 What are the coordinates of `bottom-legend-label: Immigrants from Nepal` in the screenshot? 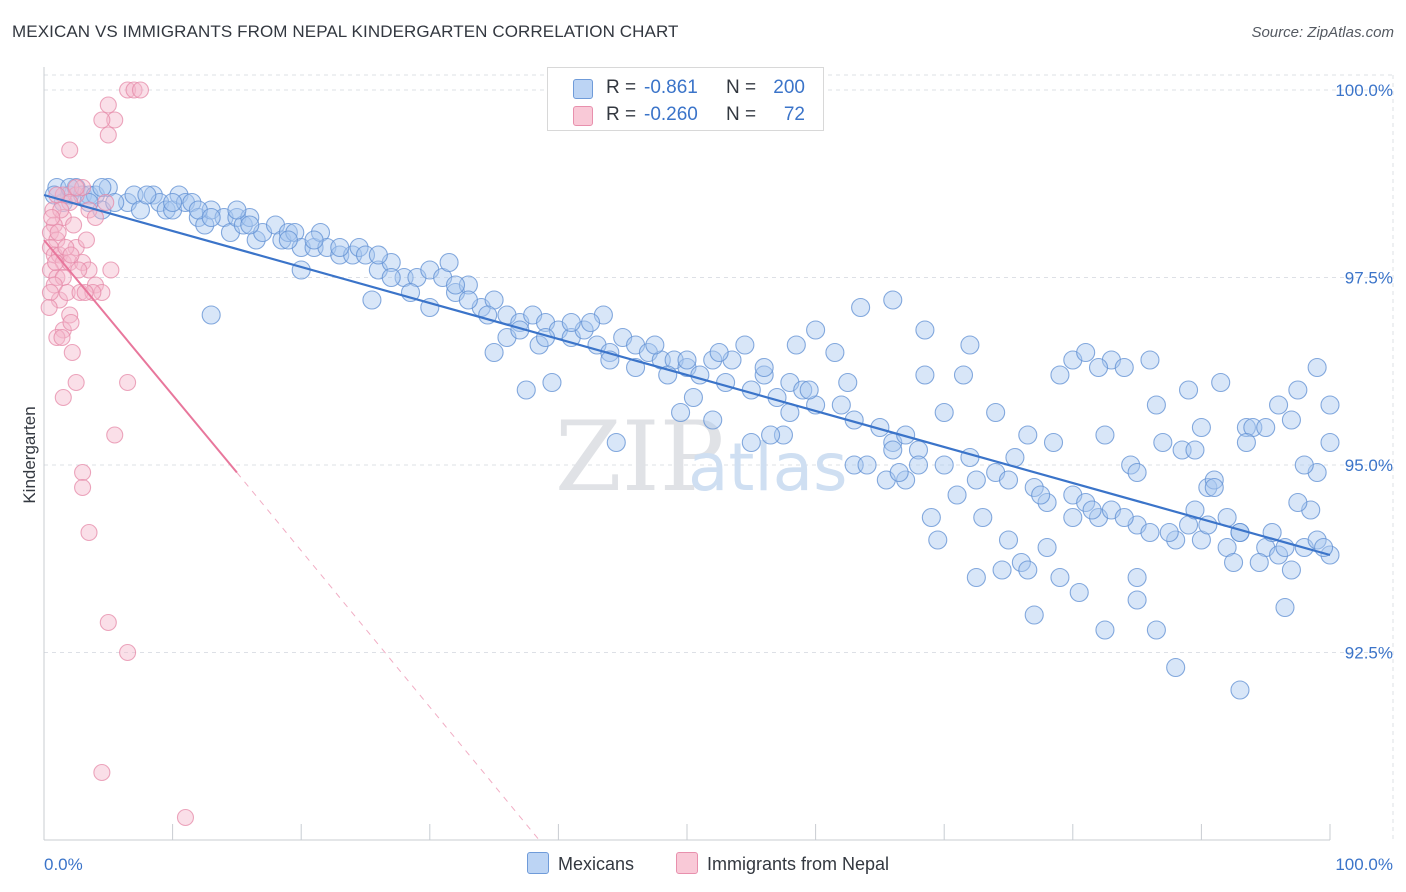 It's located at (798, 864).